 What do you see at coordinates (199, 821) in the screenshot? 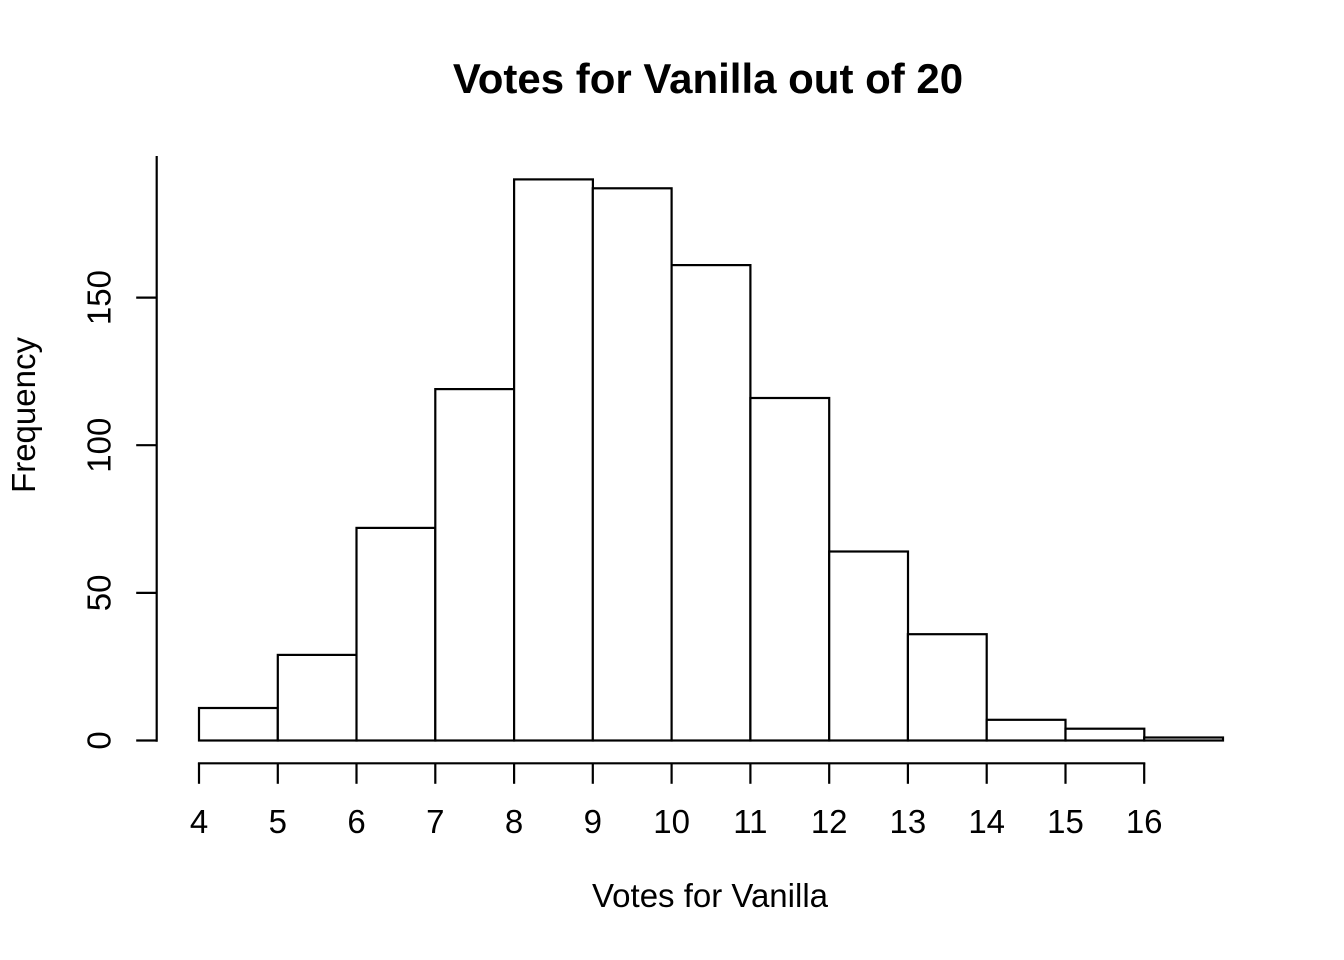
I see `x-tick-label: 4` at bounding box center [199, 821].